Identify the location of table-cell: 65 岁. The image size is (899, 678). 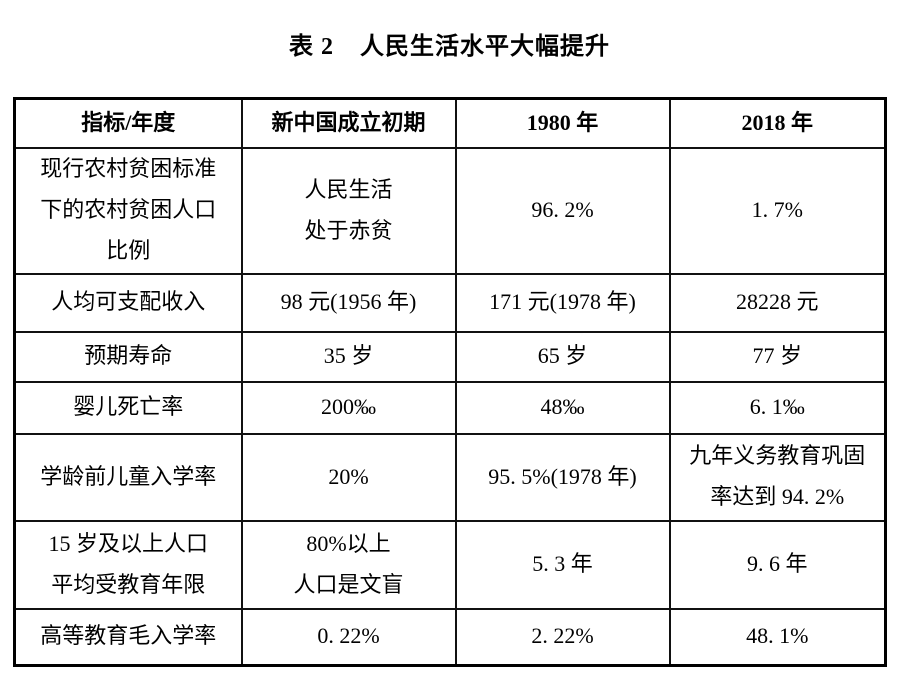
(562, 356).